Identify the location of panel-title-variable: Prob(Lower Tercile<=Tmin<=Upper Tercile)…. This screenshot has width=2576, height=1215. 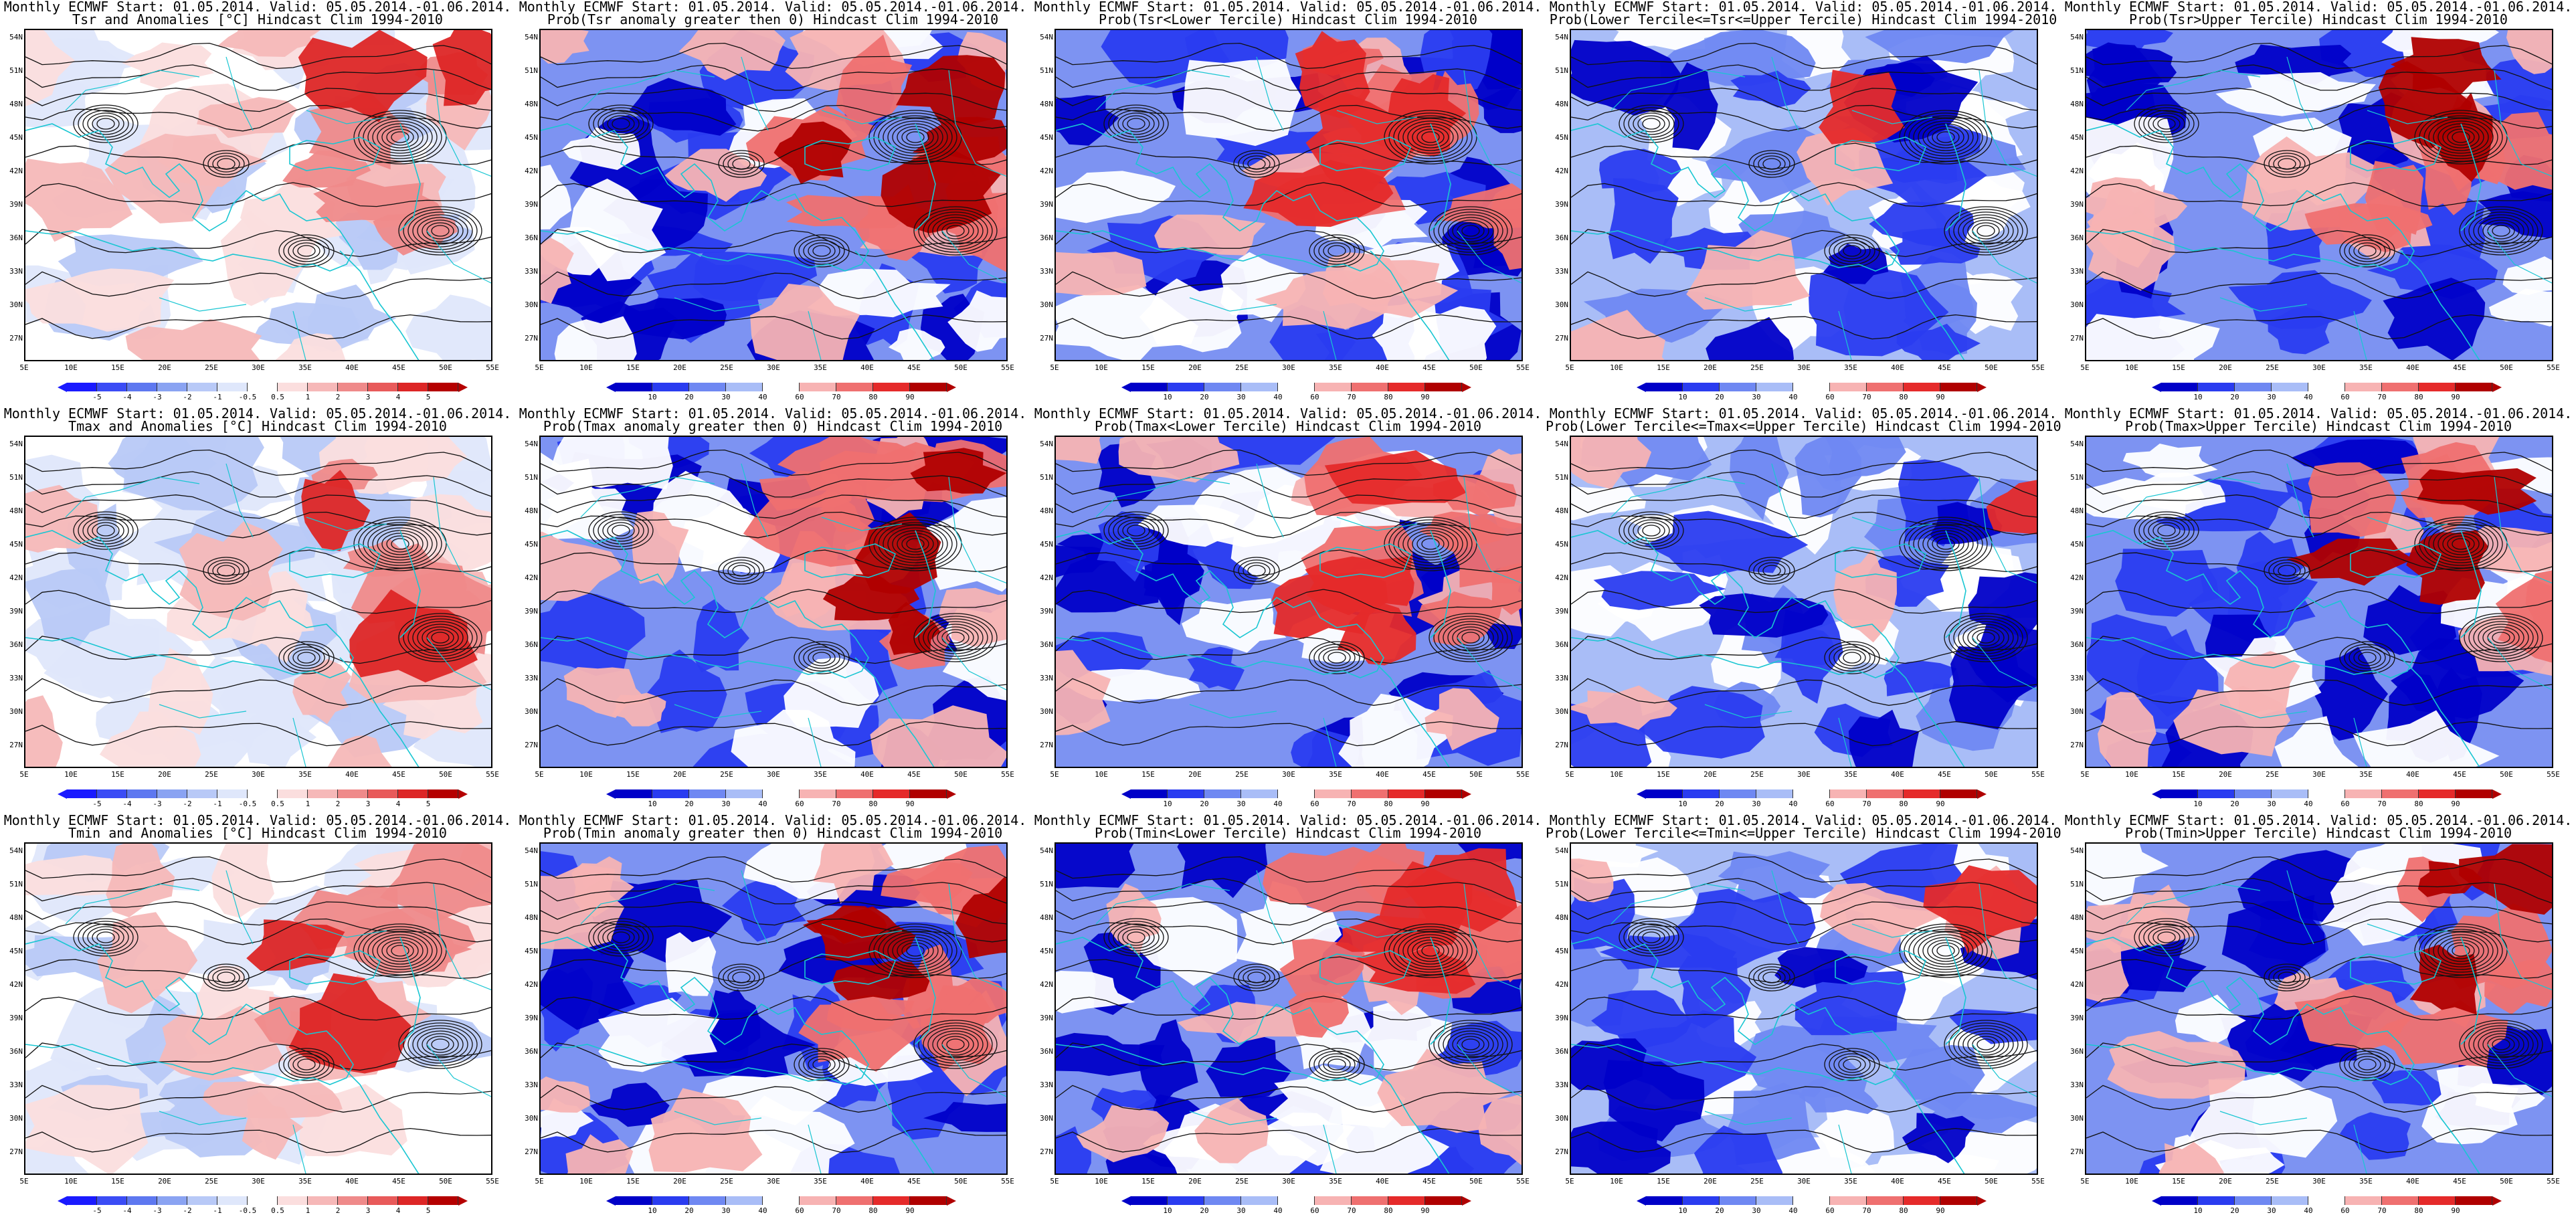
(1803, 833).